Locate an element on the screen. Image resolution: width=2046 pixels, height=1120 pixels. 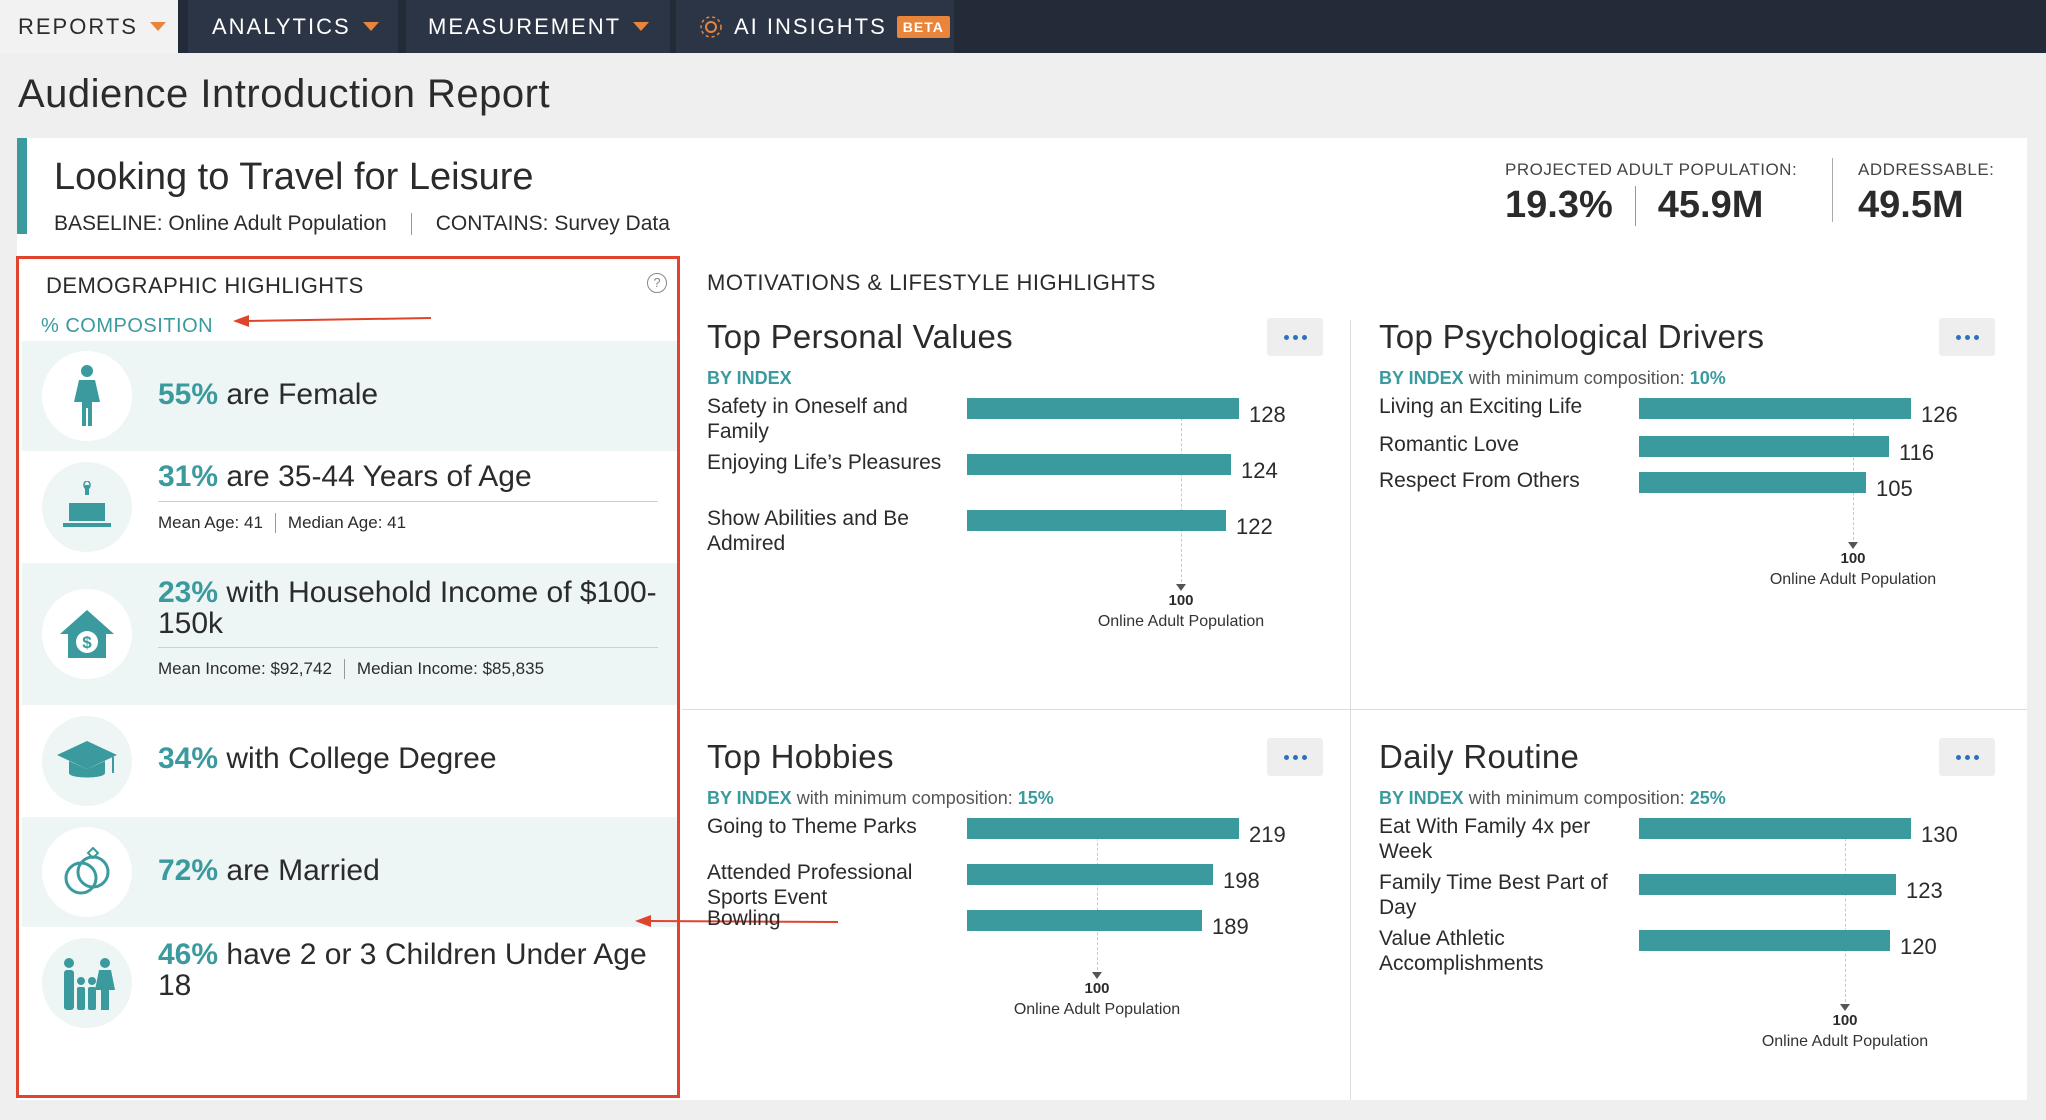
bar-value: 124 is located at coordinates (1259, 470).